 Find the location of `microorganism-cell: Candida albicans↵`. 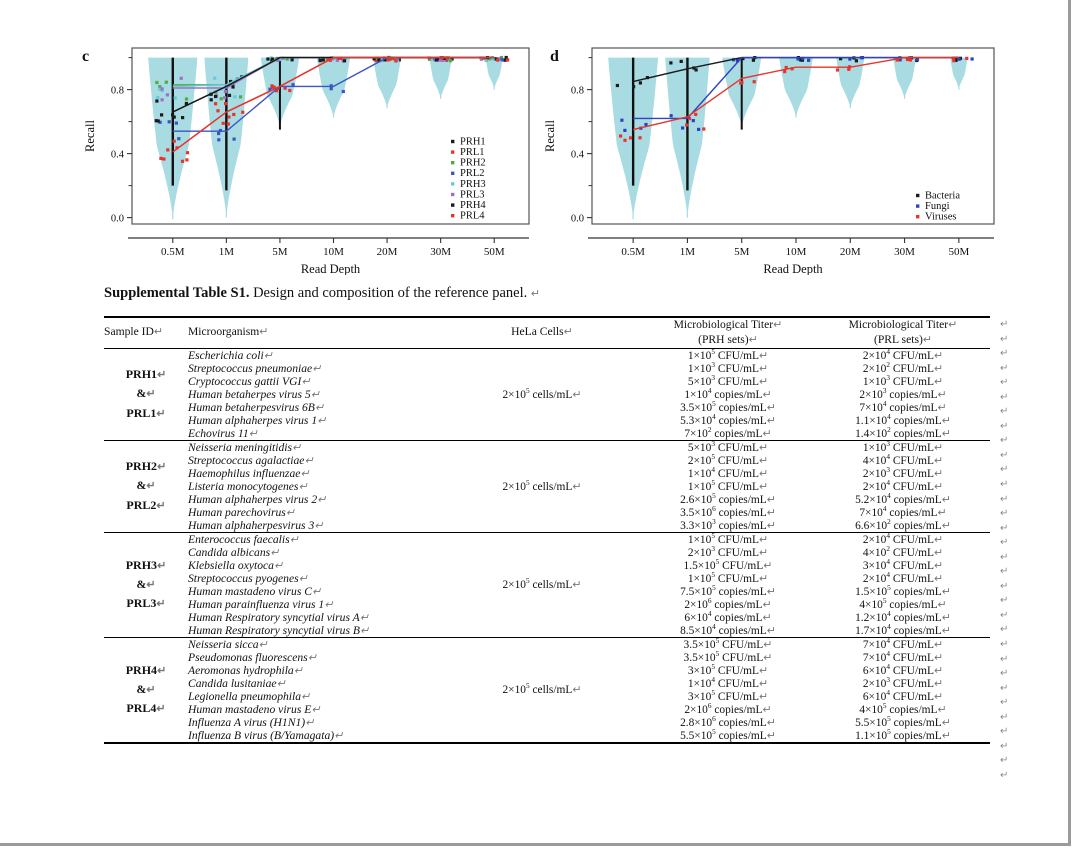

microorganism-cell: Candida albicans↵ is located at coordinates (234, 552).